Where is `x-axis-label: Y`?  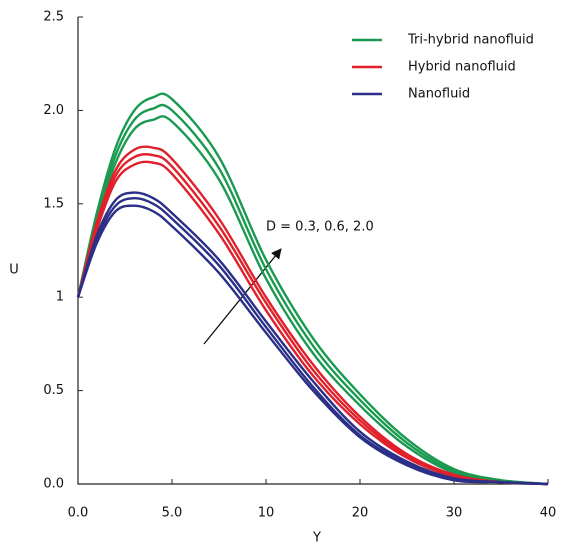 x-axis-label: Y is located at coordinates (316, 538).